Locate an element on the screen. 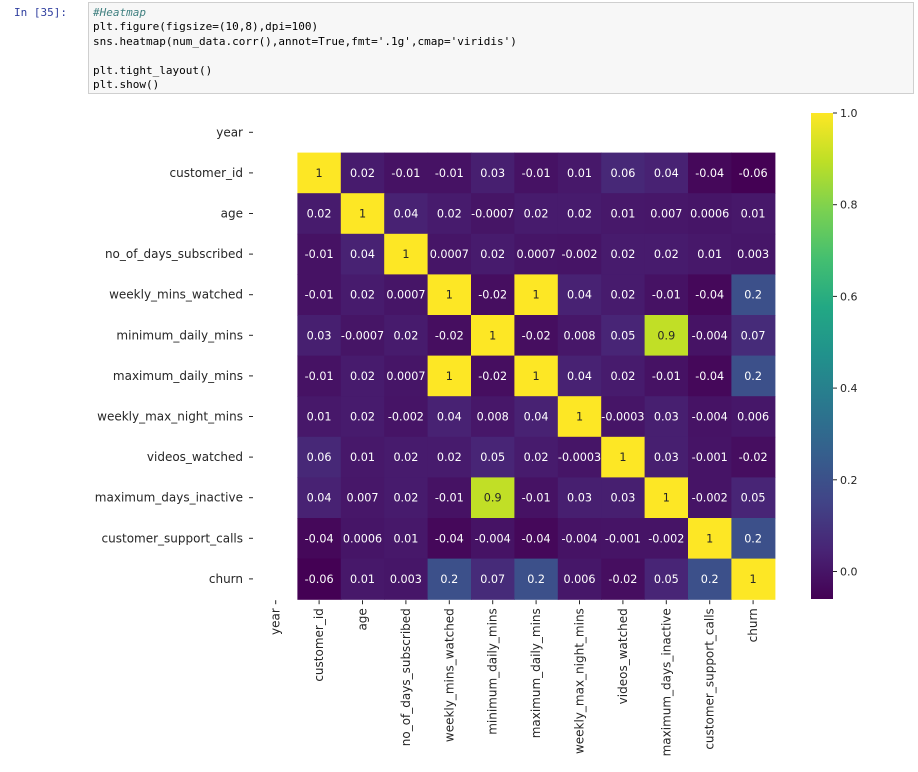 Image resolution: width=918 pixels, height=772 pixels. cell-annotation: 0.008 is located at coordinates (579, 335).